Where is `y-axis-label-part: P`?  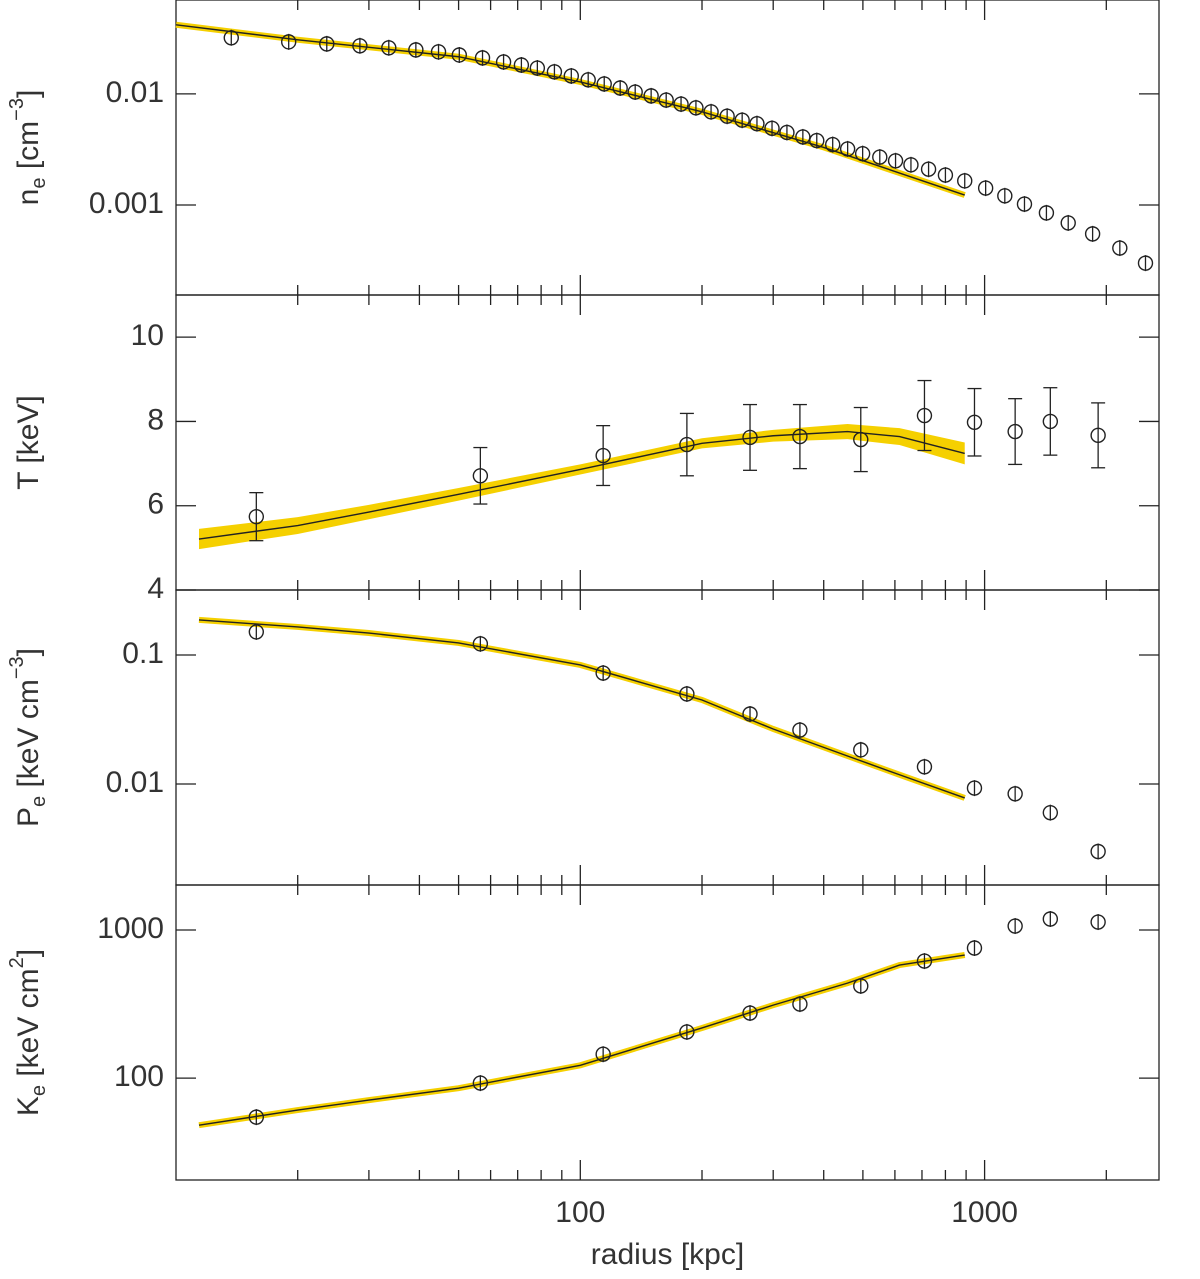 y-axis-label-part: P is located at coordinates (28, 817).